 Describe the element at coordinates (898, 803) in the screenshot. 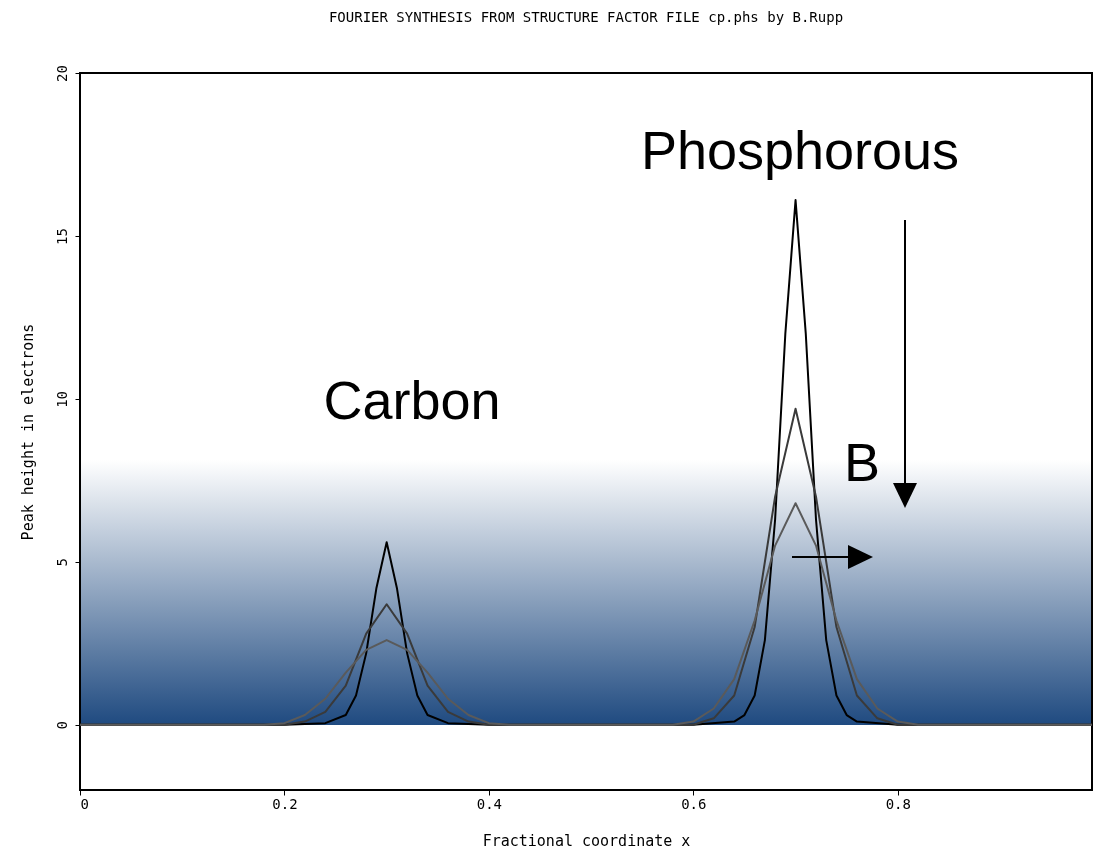

I see `x-tick-label: 0.8` at that location.